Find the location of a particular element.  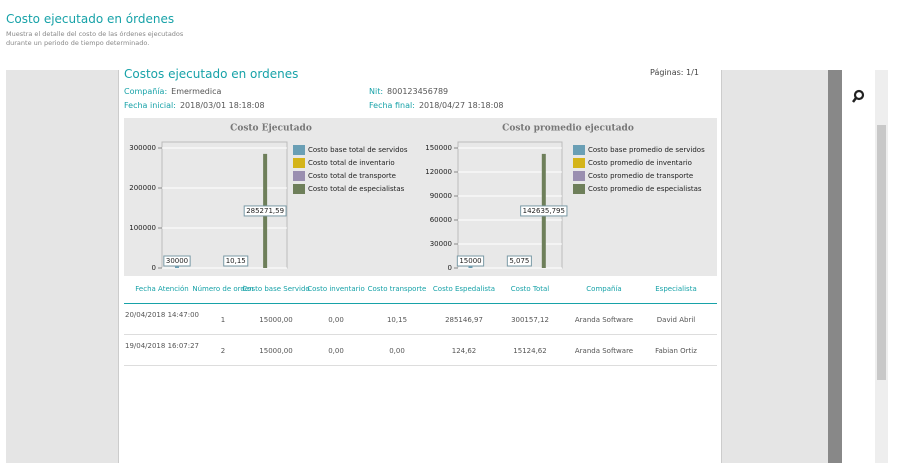

data-label: 10,15 is located at coordinates (236, 261).